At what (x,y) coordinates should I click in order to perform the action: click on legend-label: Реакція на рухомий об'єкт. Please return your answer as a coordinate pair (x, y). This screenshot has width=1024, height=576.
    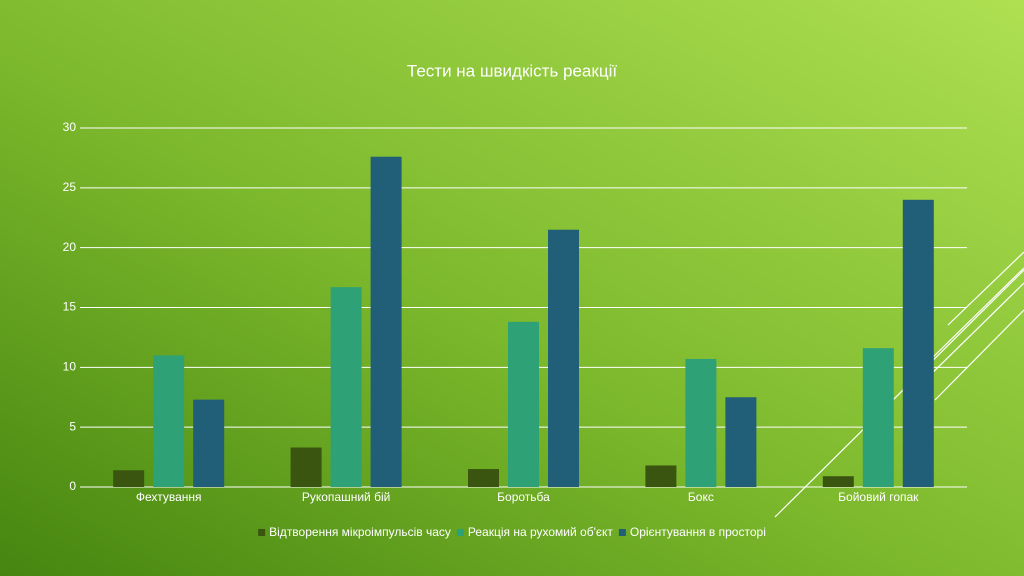
    Looking at the image, I should click on (540, 532).